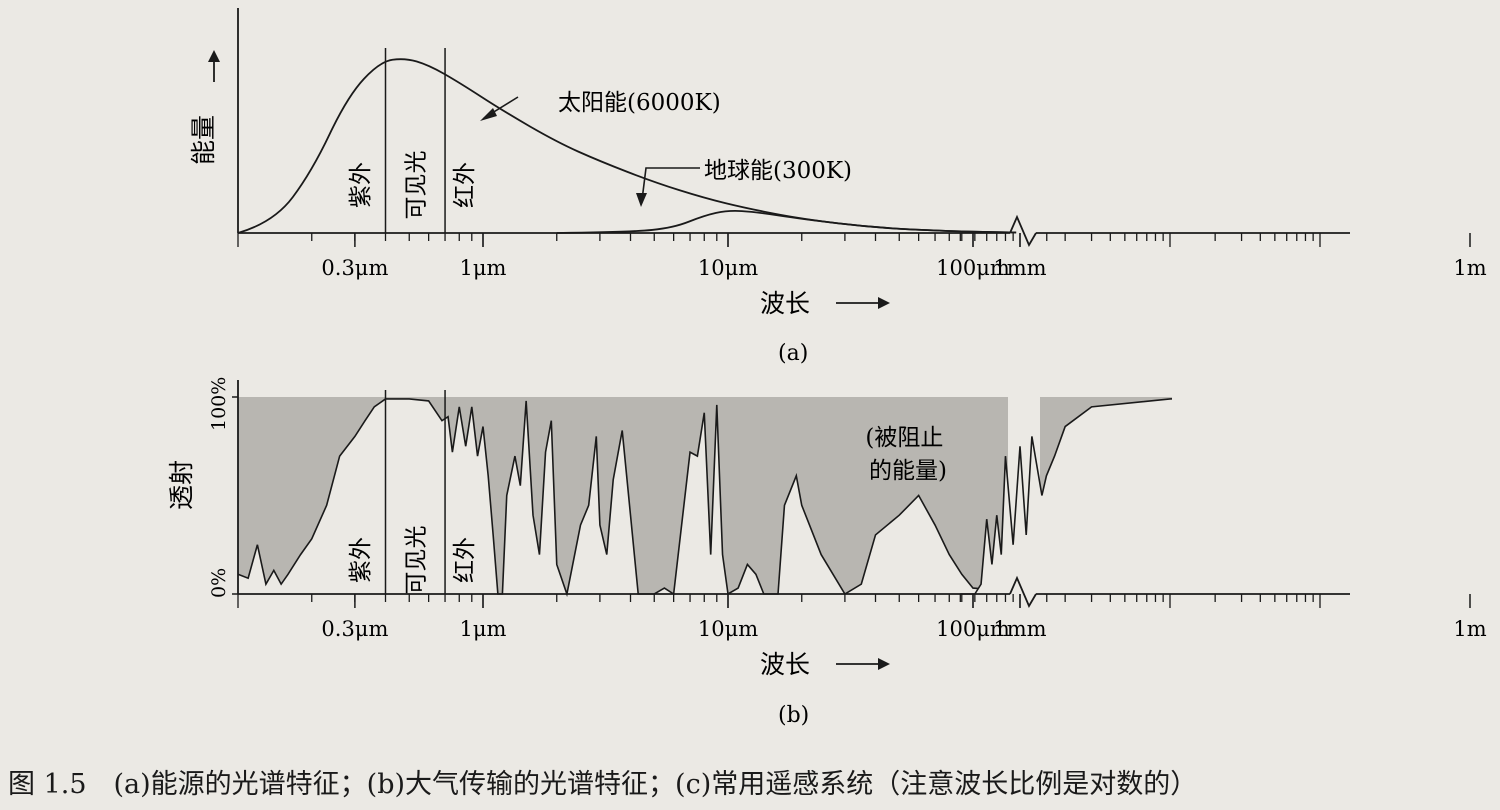 Image resolution: width=1500 pixels, height=810 pixels. Describe the element at coordinates (785, 664) in the screenshot. I see `x-axis-label-b: 波长` at that location.